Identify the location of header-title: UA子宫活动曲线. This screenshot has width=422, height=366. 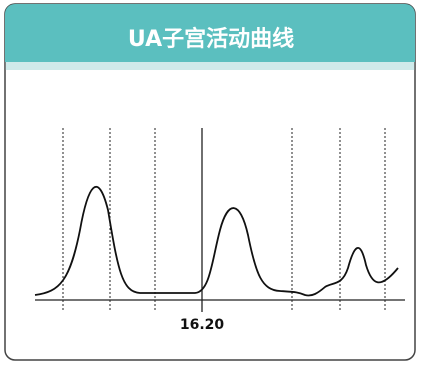
(211, 39).